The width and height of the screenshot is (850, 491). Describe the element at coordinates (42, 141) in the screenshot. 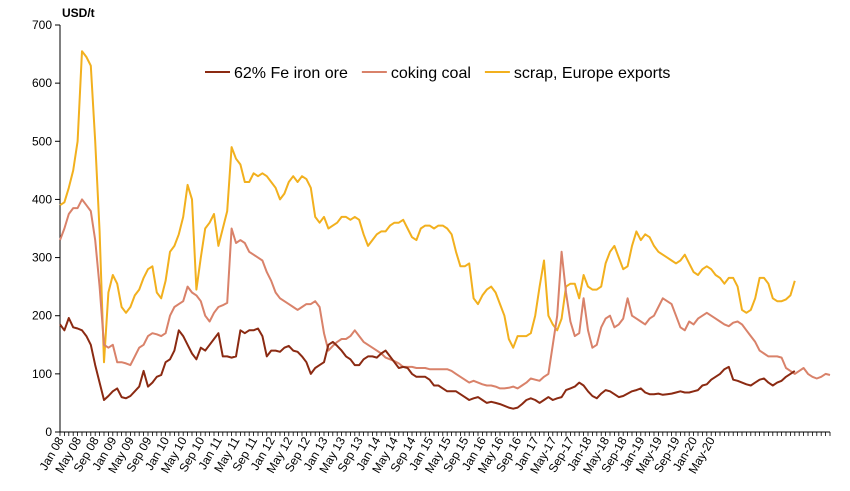

I see `y-tick-label: 500` at that location.